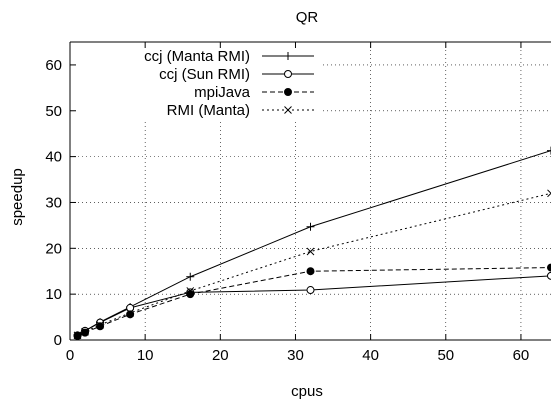 This screenshot has width=551, height=405. I want to click on x-axis-label: cpus, so click(307, 391).